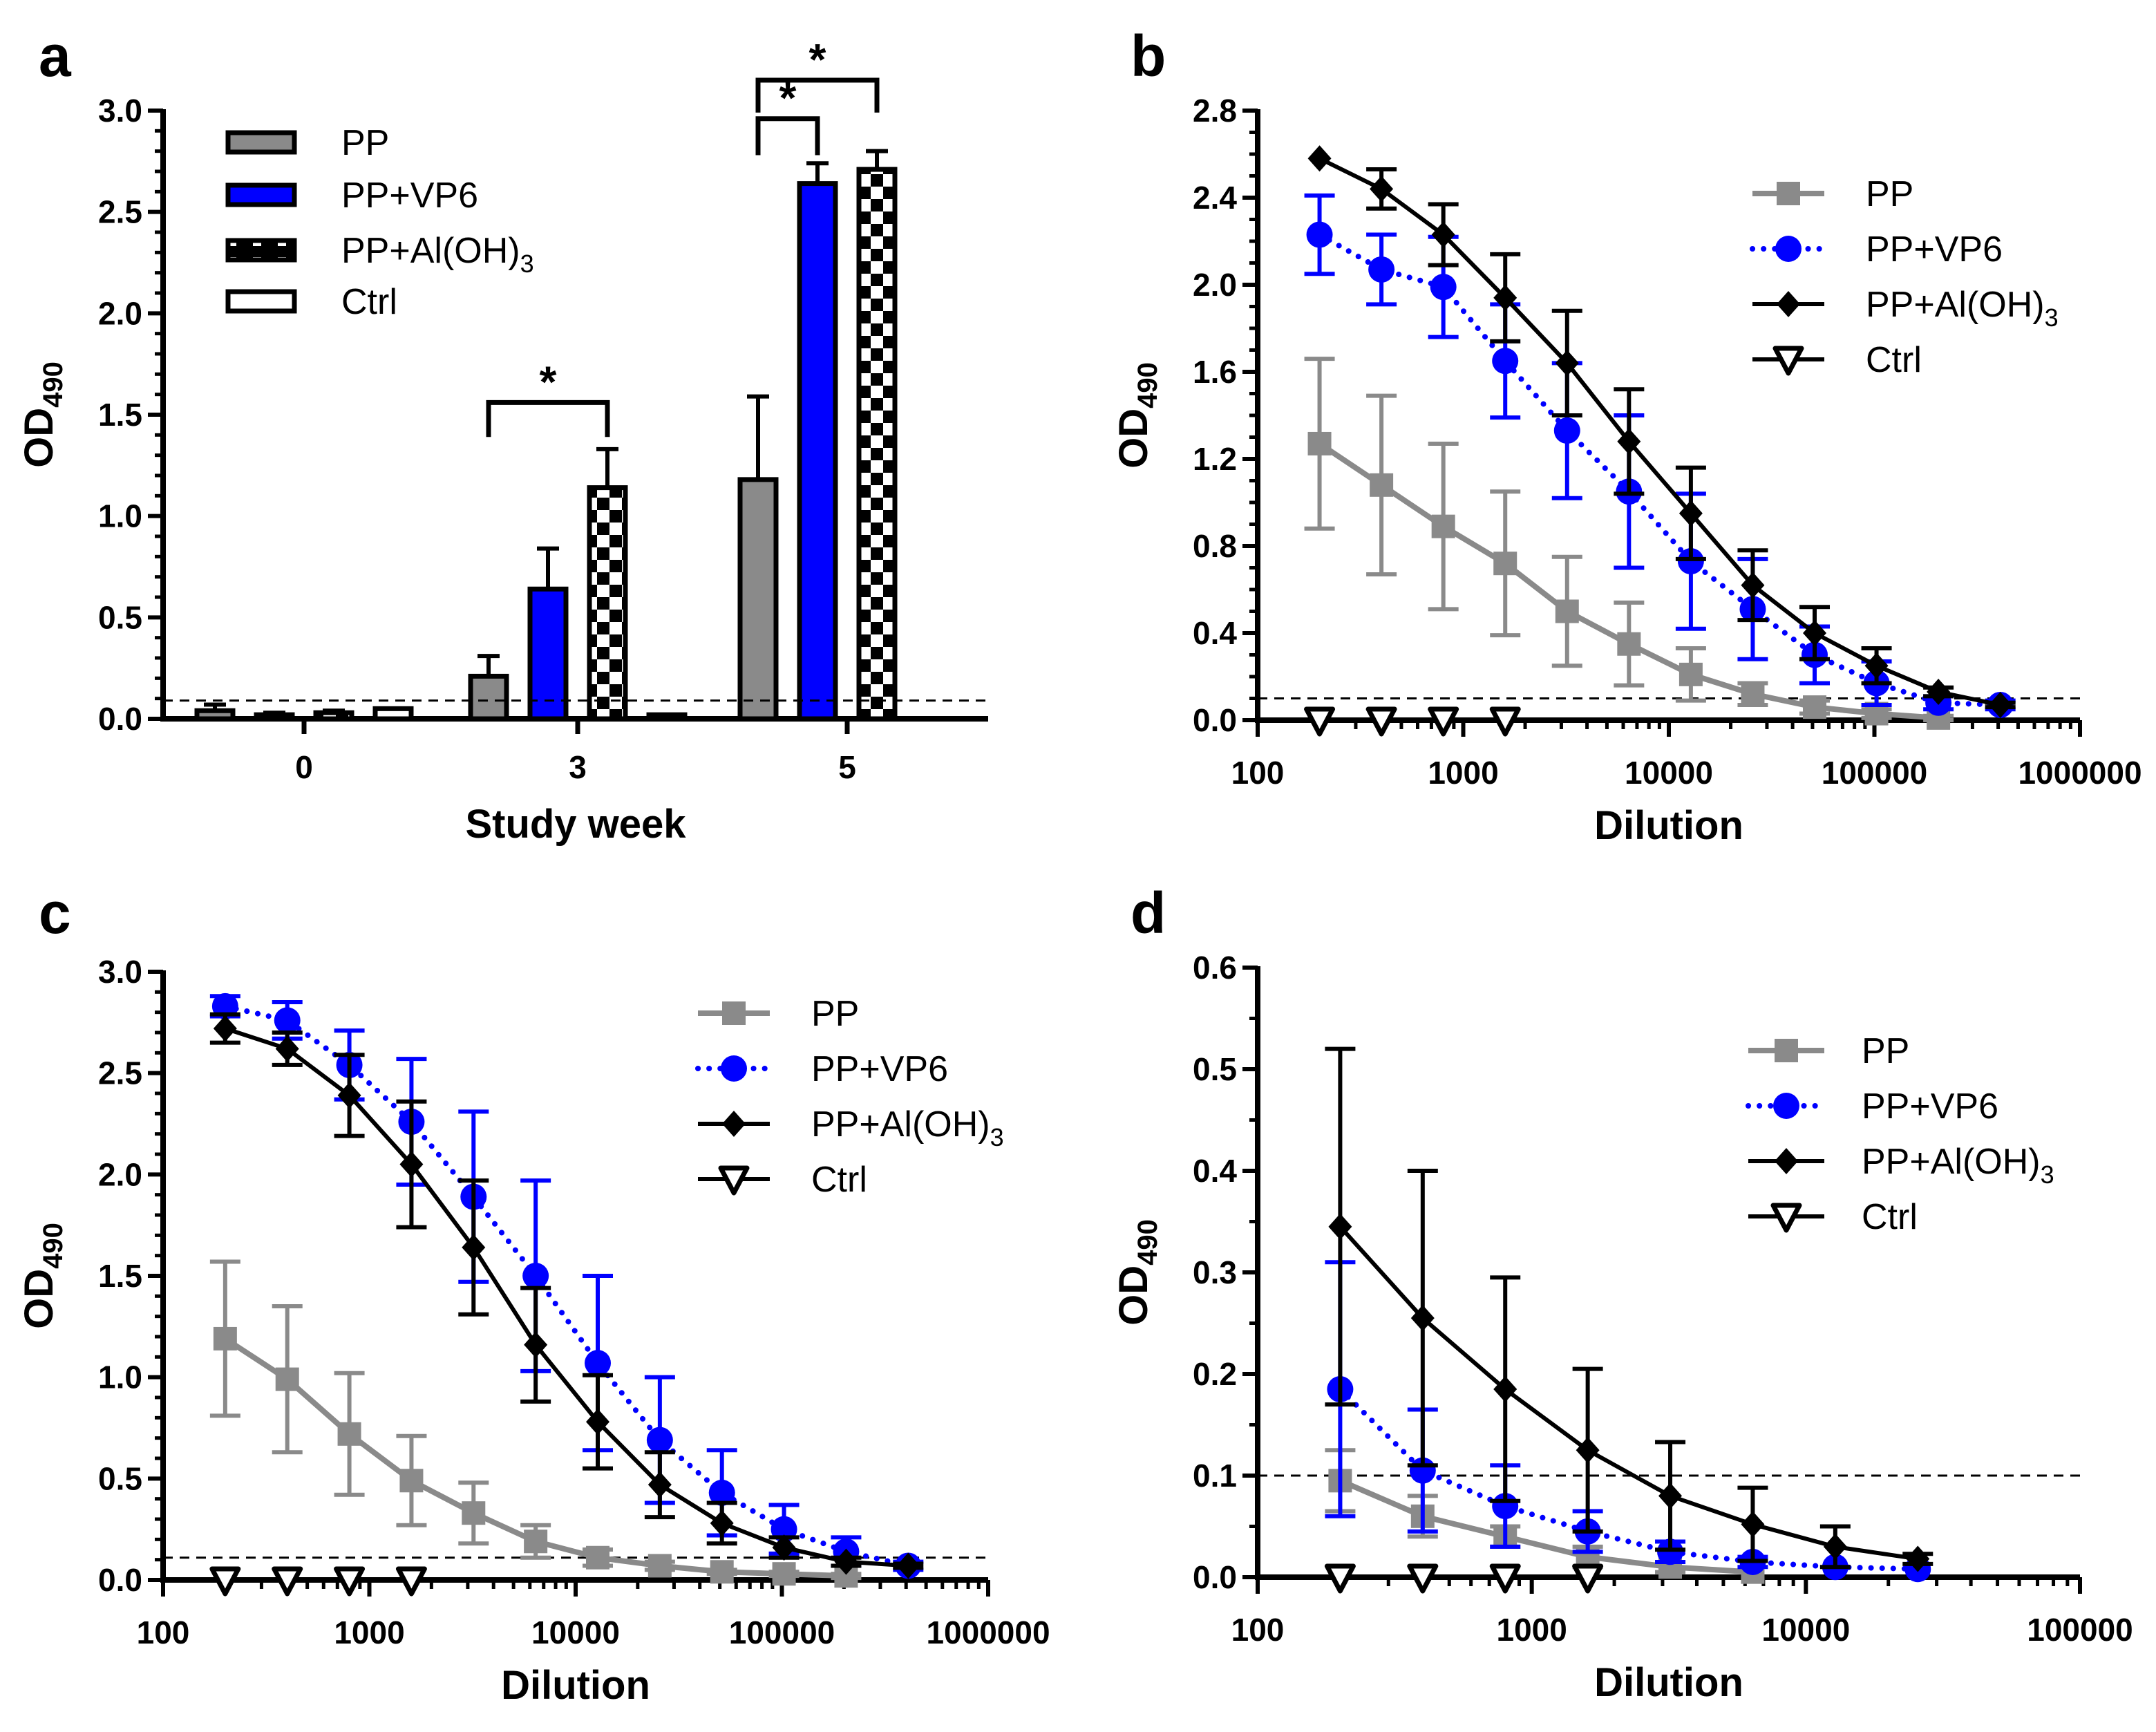 This screenshot has height=1732, width=2156. What do you see at coordinates (163, 1633) in the screenshot?
I see `x-tick-label: 100` at bounding box center [163, 1633].